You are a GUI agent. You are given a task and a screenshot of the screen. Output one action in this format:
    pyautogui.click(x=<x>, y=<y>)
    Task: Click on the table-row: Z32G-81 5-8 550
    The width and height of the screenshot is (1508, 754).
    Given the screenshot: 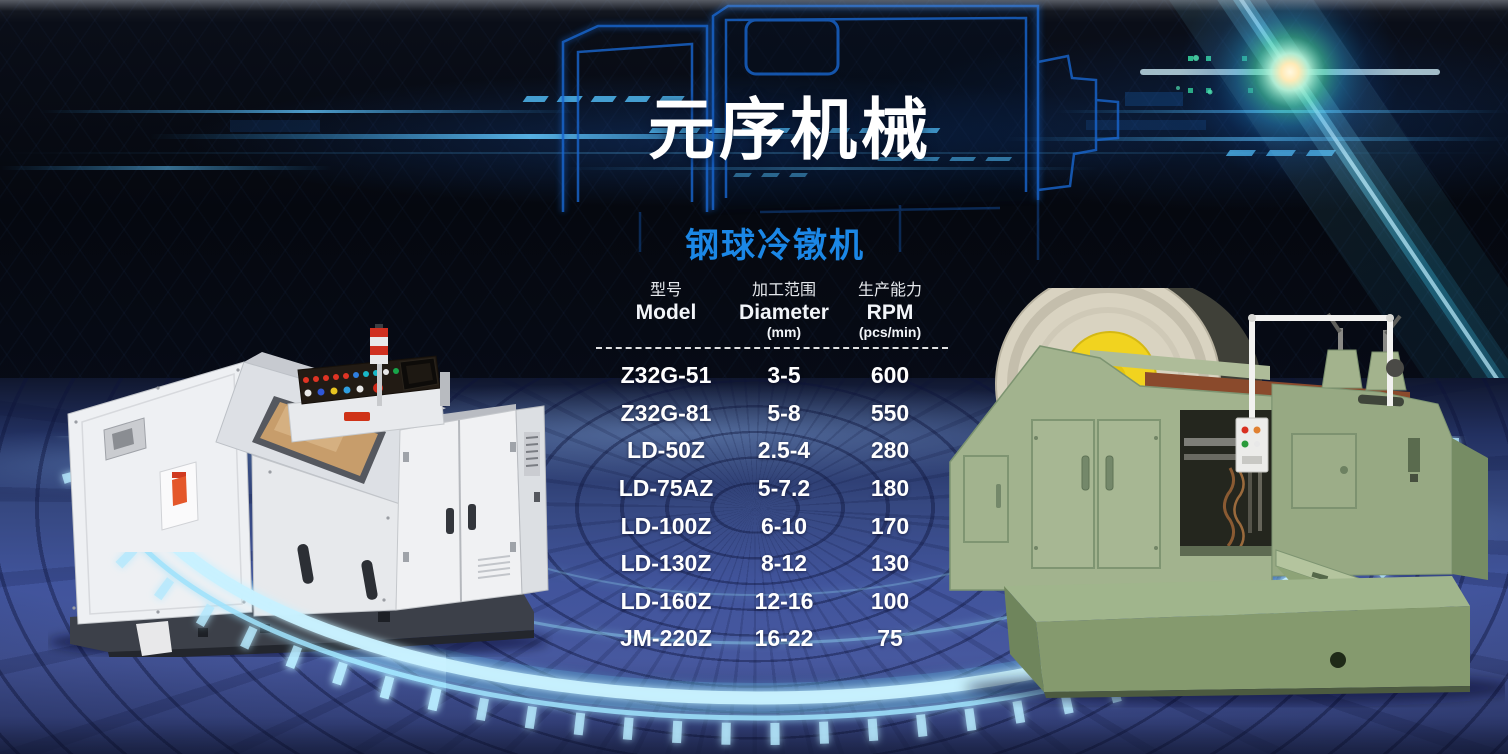 What is the action you would take?
    pyautogui.click(x=772, y=414)
    